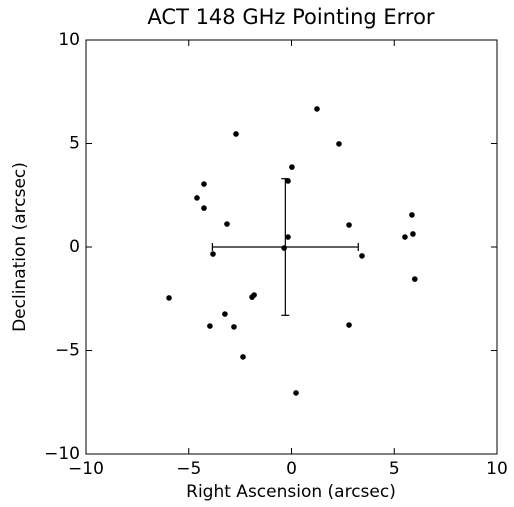  What do you see at coordinates (188, 469) in the screenshot?
I see `x-tick-label: −5` at bounding box center [188, 469].